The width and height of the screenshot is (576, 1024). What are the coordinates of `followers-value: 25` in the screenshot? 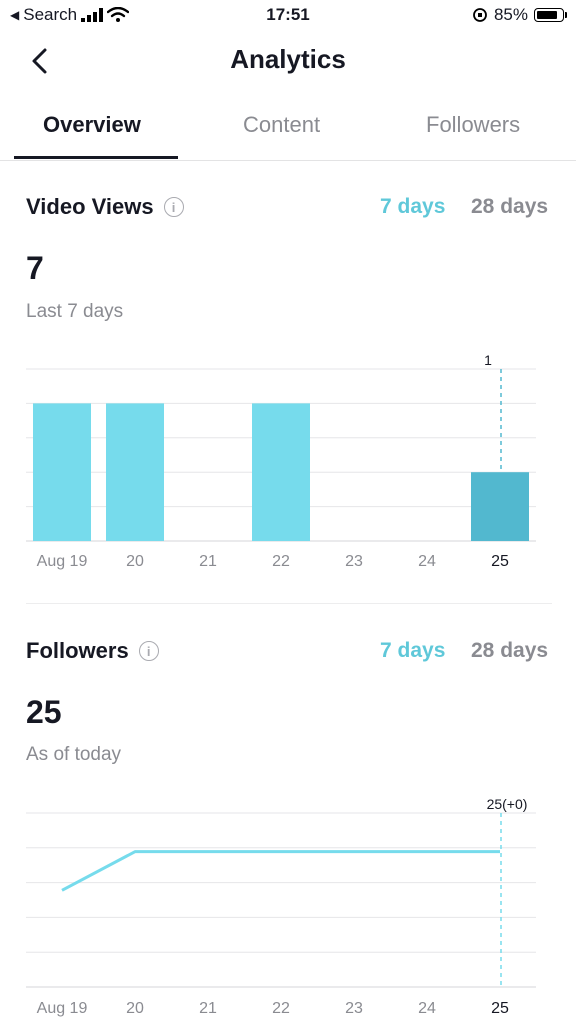 It's located at (44, 712).